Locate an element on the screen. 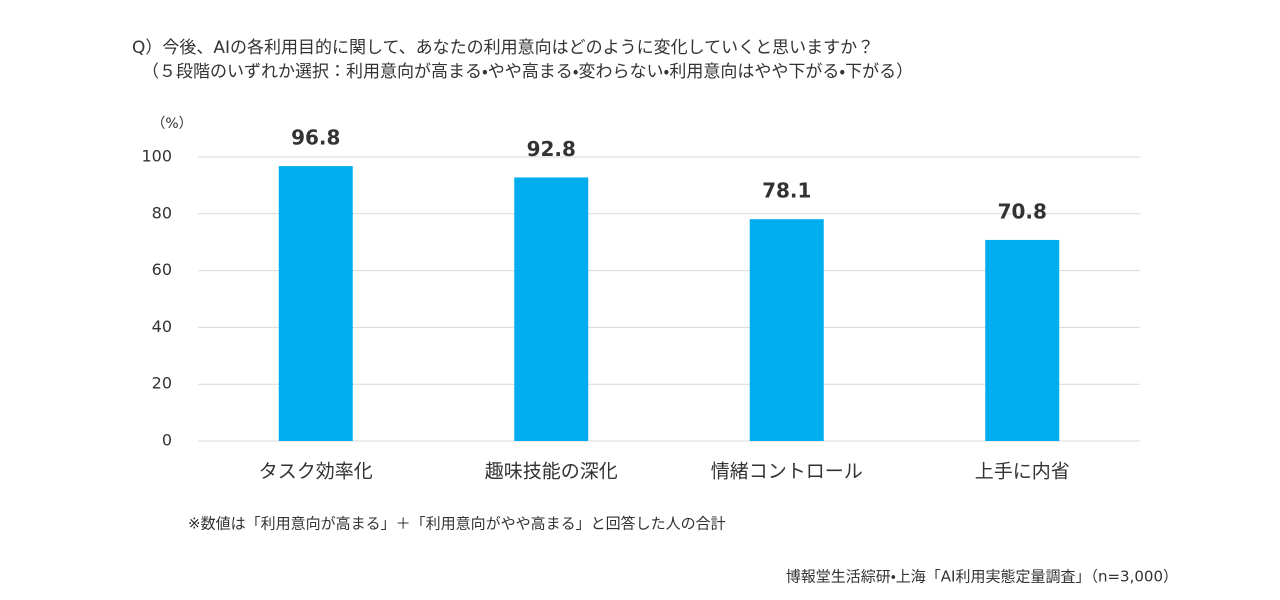 The height and width of the screenshot is (600, 1280). y-tick-label: 20 is located at coordinates (162, 383).